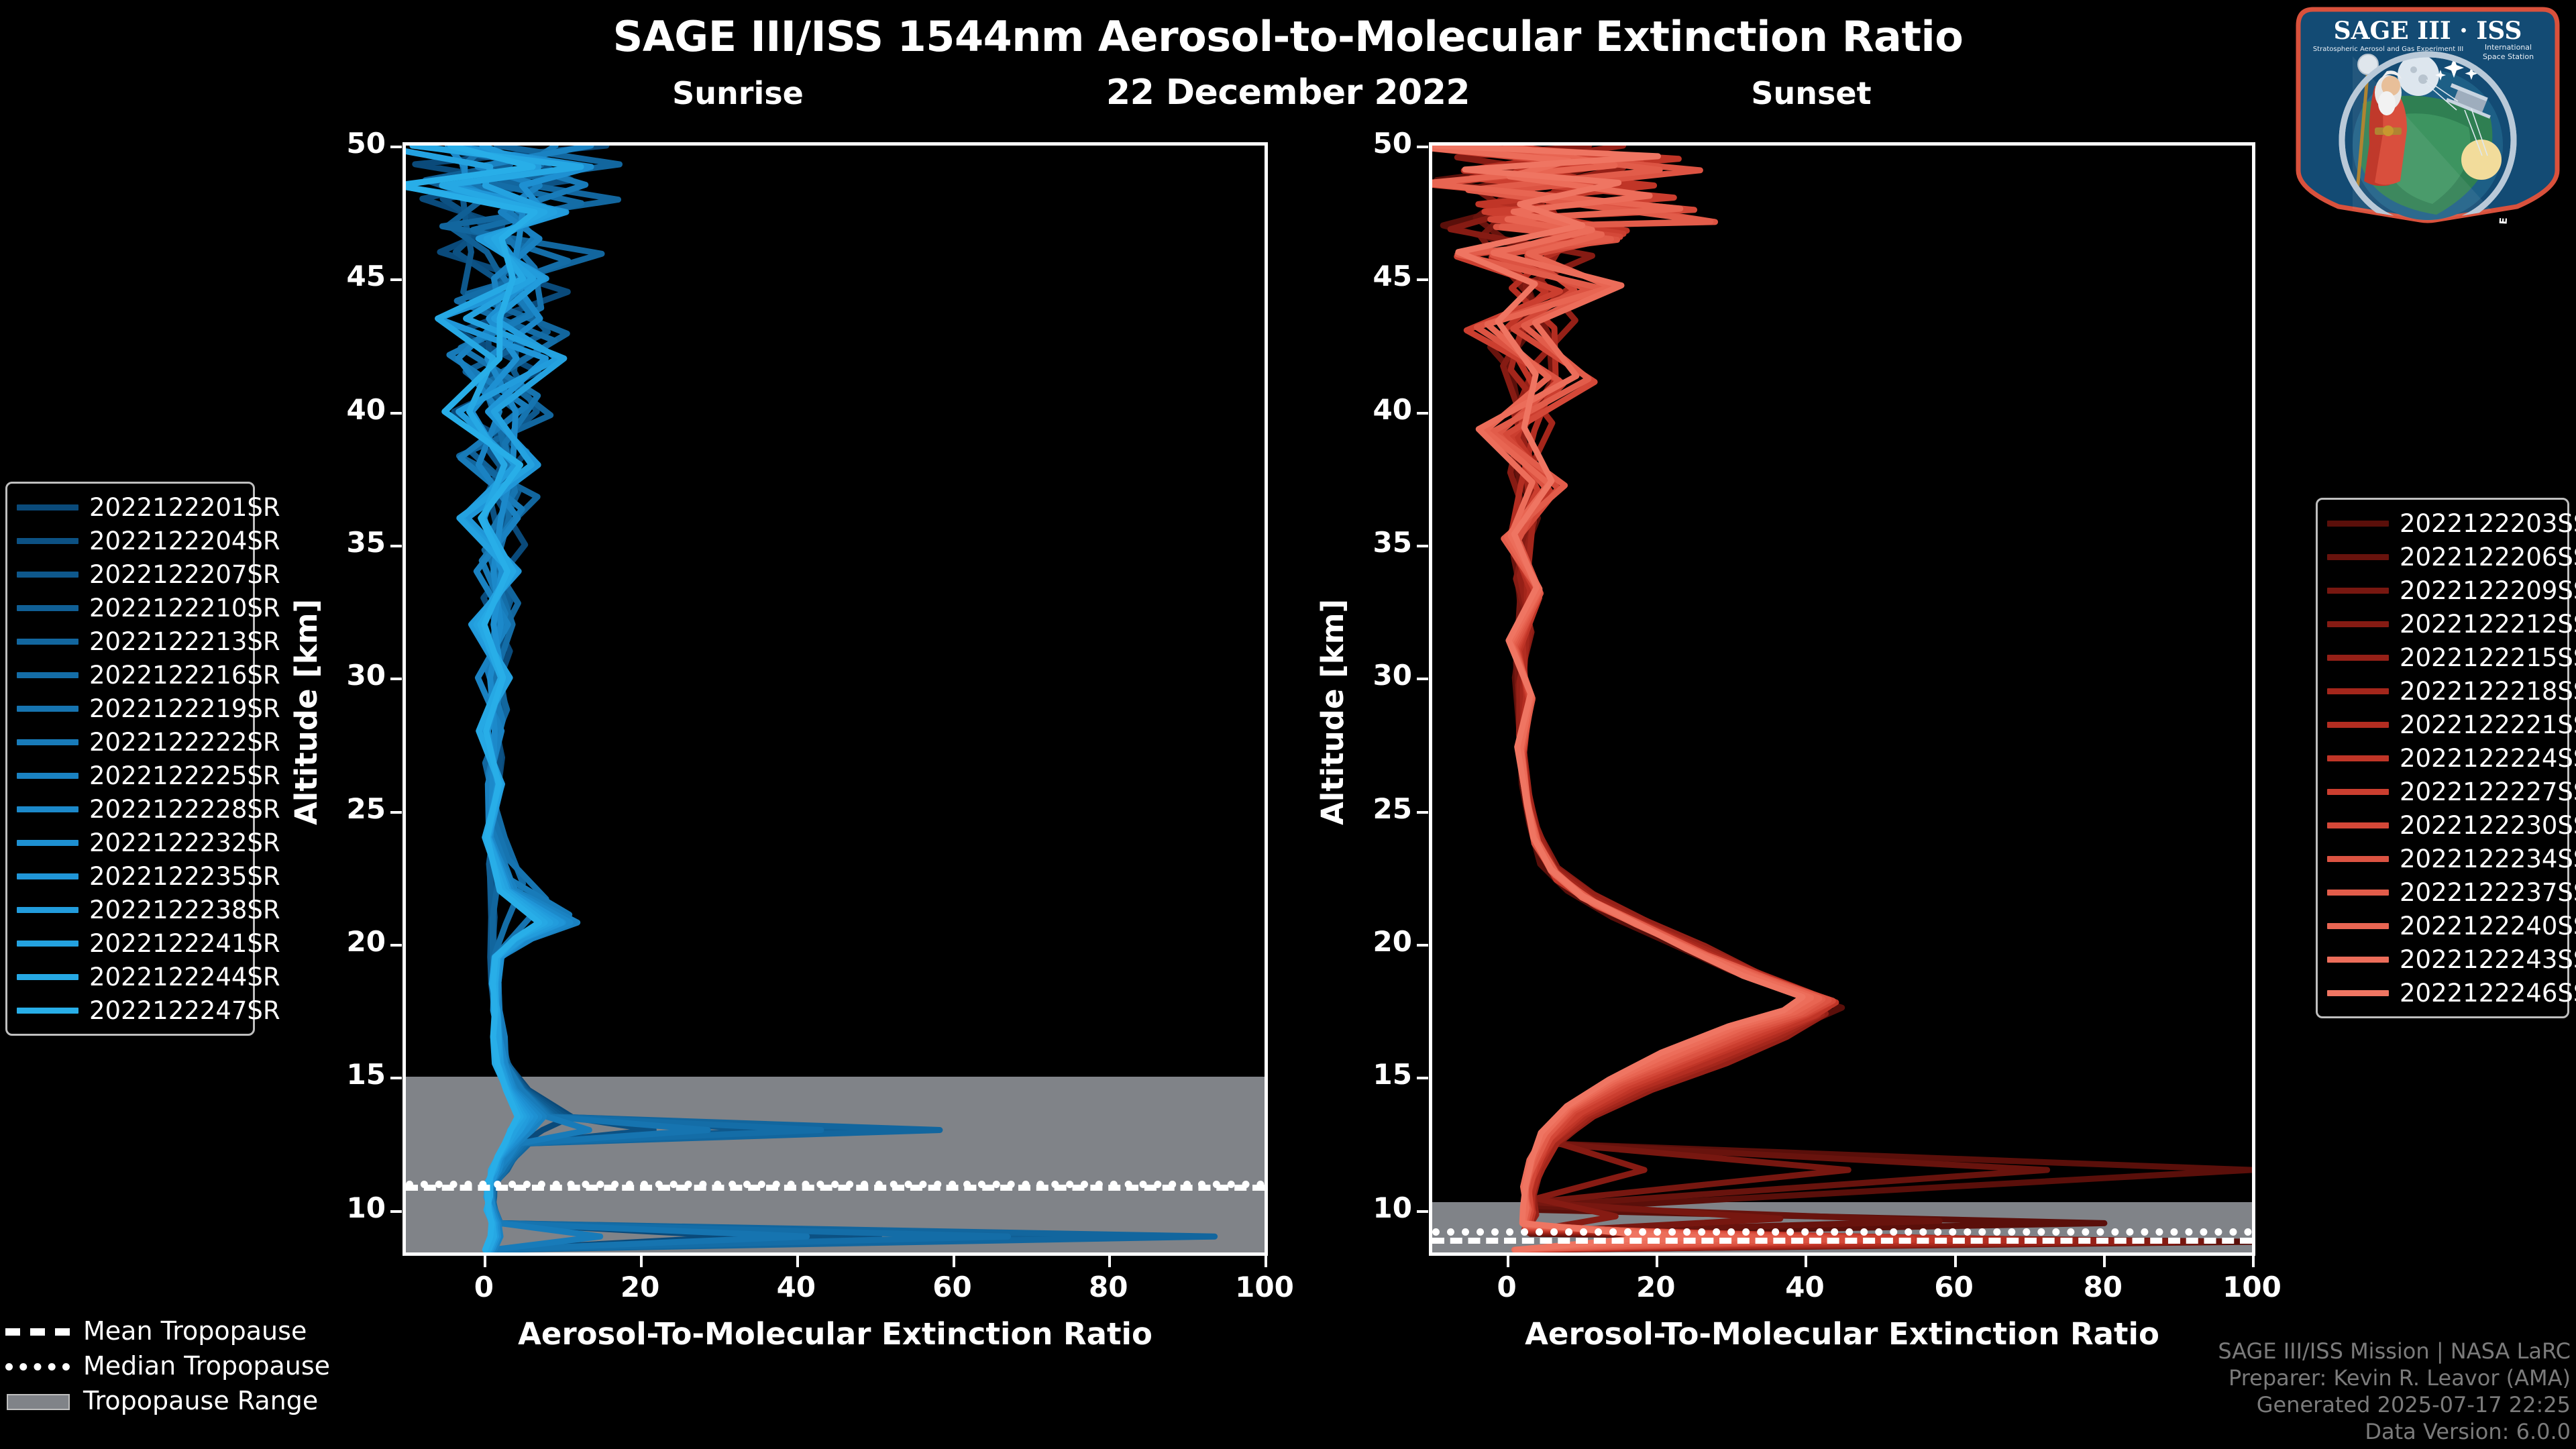  What do you see at coordinates (148, 775) in the screenshot?
I see `legend-item: 2022122225SR` at bounding box center [148, 775].